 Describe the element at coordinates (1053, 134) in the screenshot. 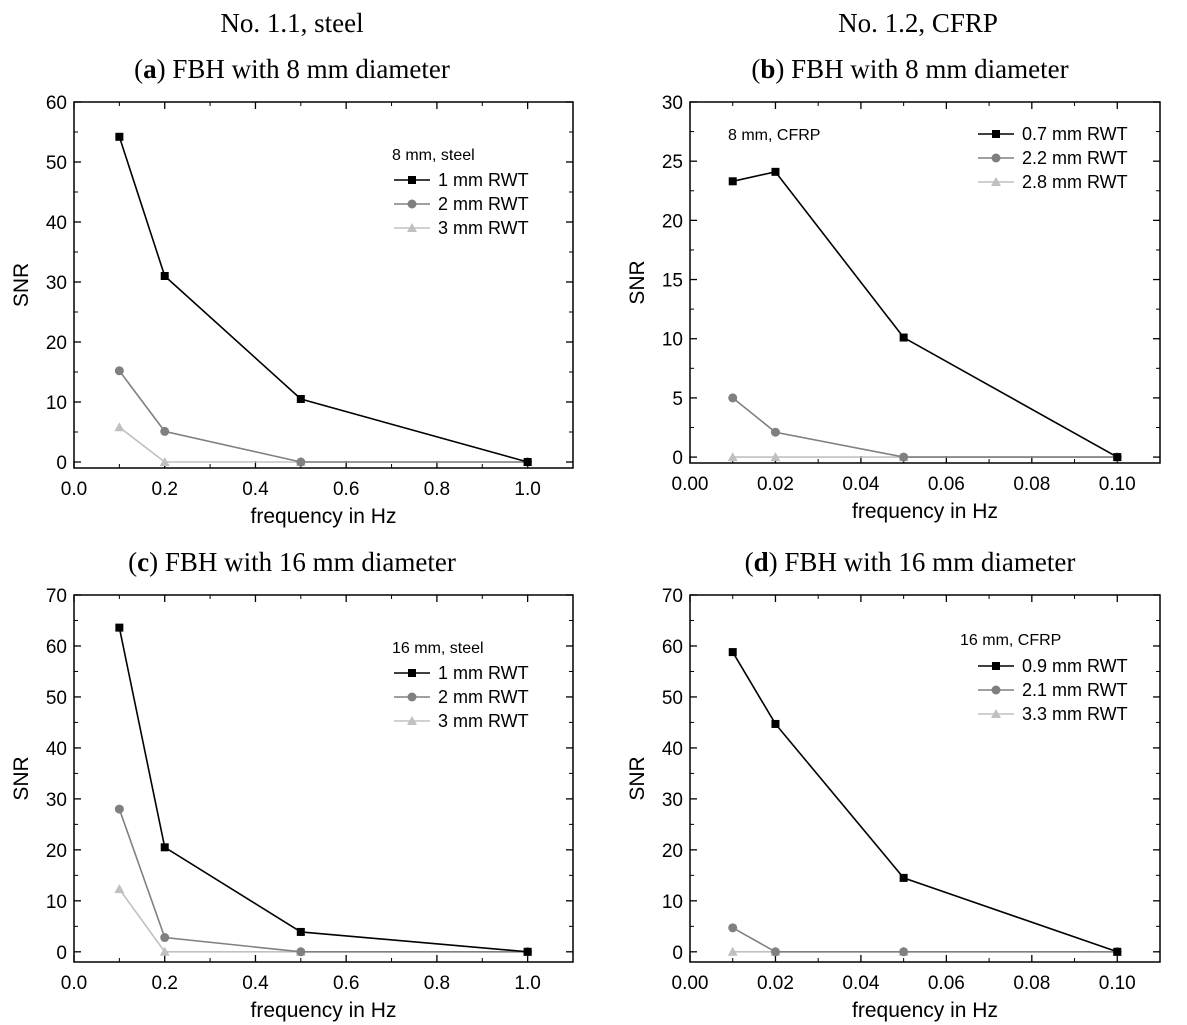

I see `legend-entry-1: 0.7 mm RWT` at that location.